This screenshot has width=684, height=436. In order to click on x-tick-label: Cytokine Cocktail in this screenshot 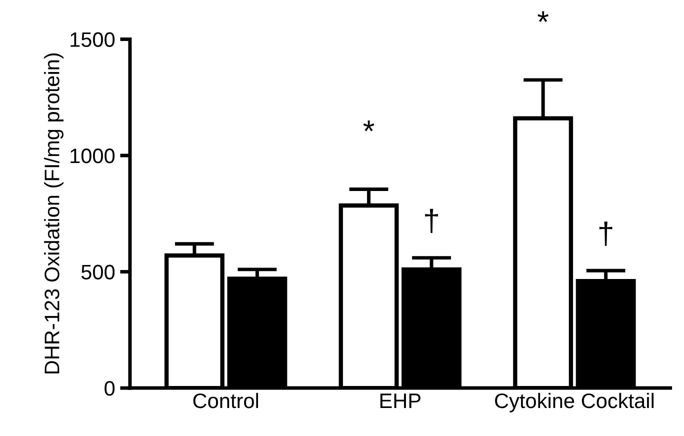, I will do `click(574, 402)`.